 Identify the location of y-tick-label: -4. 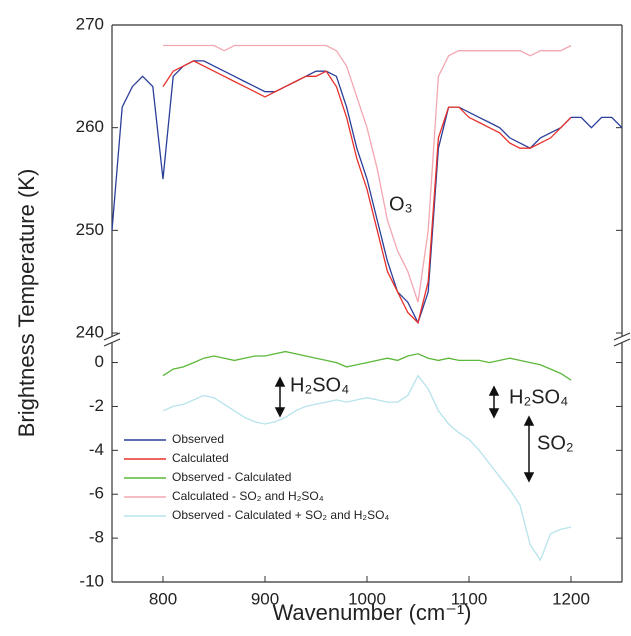
(96, 449).